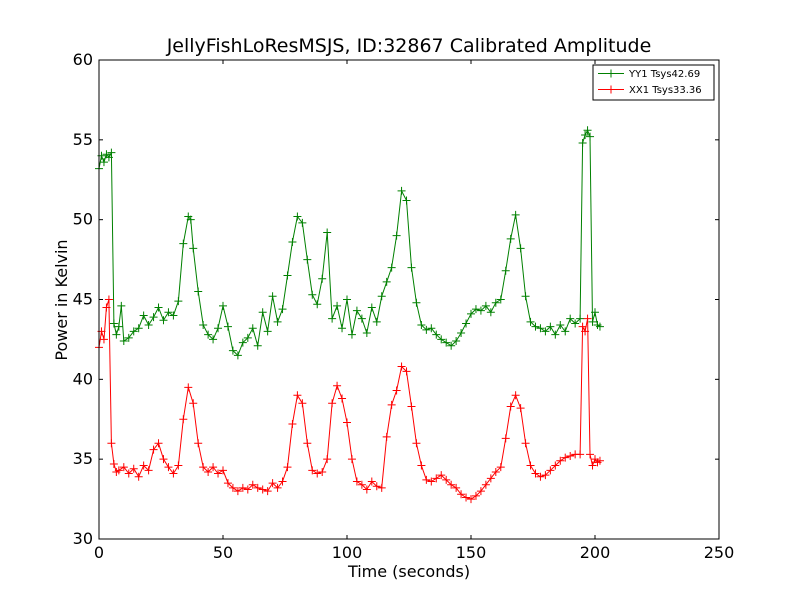 This screenshot has width=800, height=600. I want to click on x-tick-label: 150, so click(471, 552).